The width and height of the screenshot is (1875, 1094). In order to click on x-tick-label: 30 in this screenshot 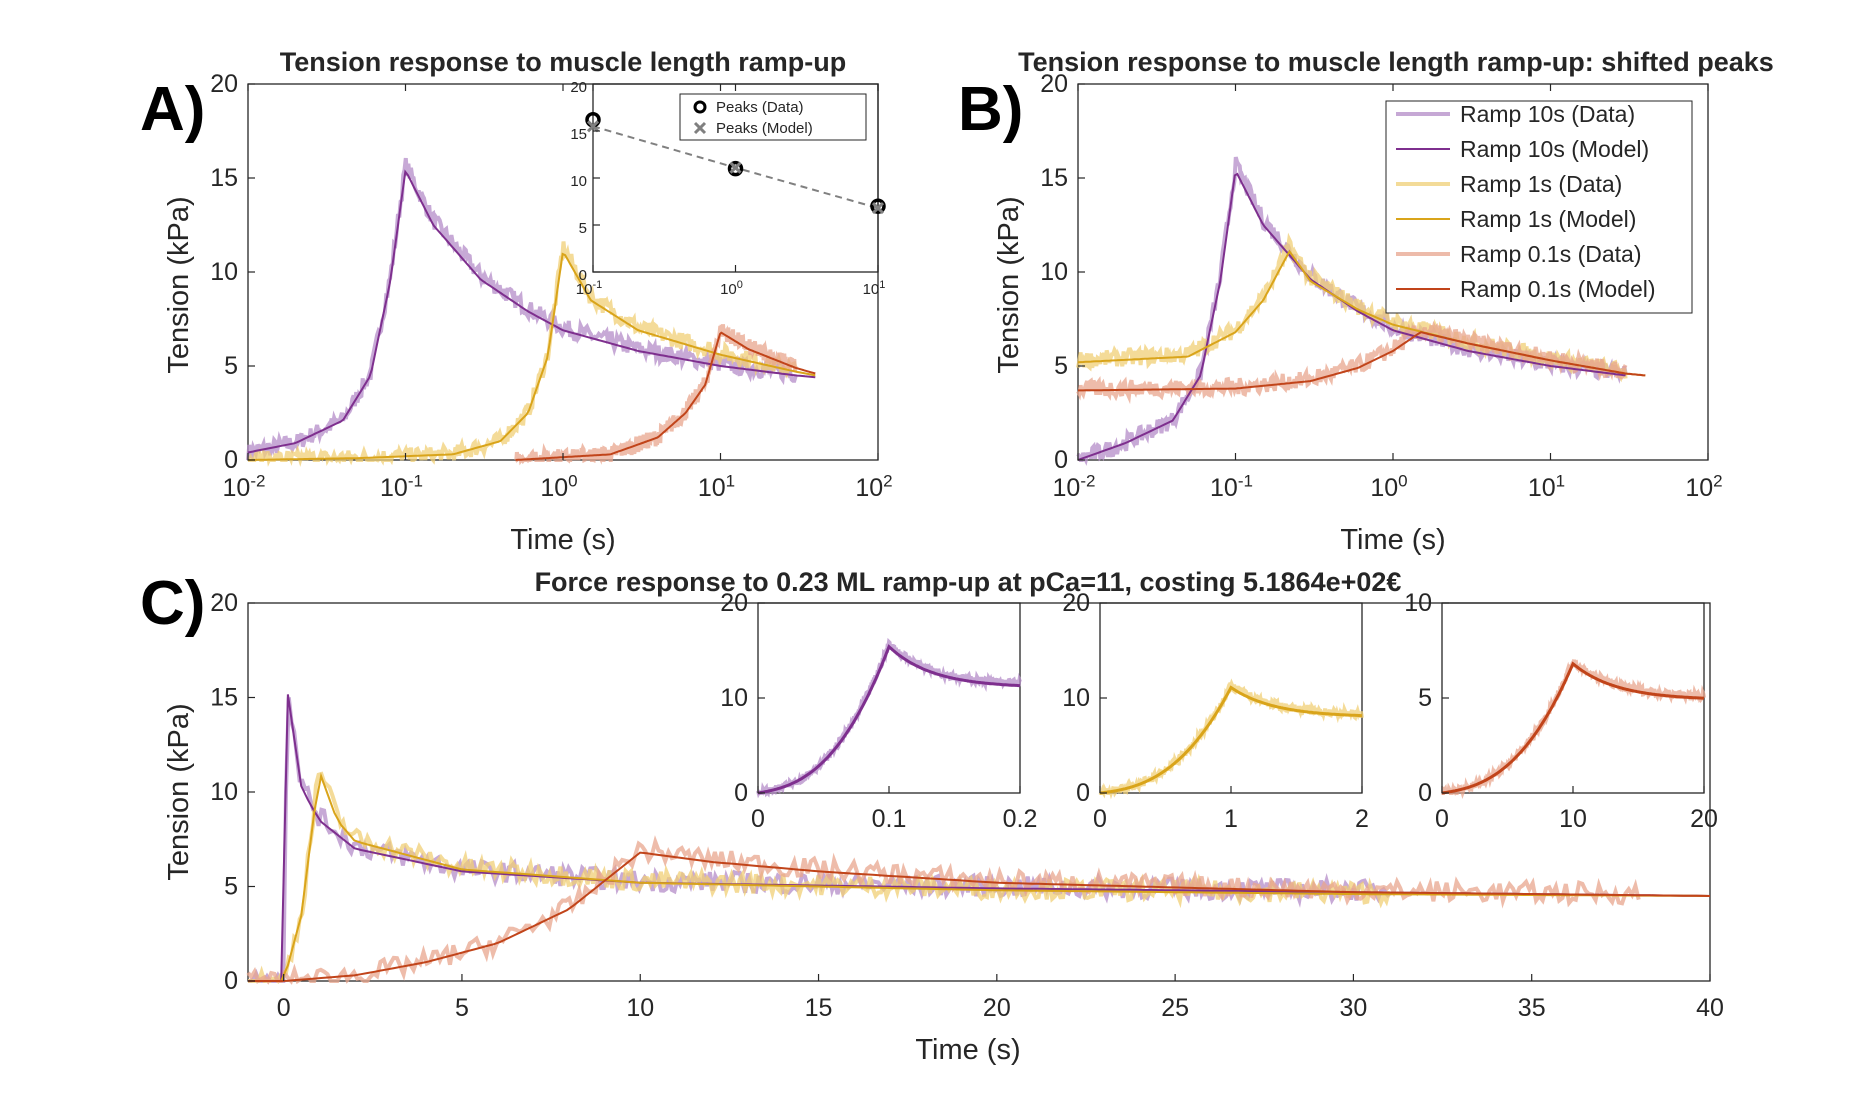, I will do `click(1354, 1008)`.